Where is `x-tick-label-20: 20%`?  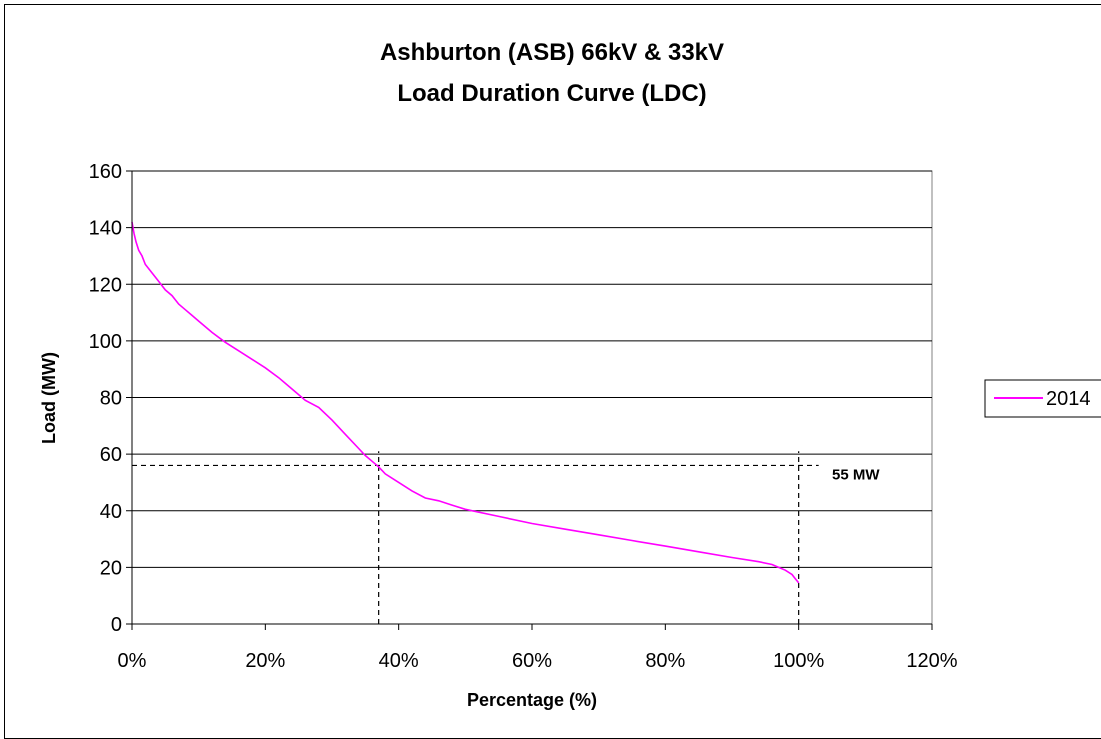
x-tick-label-20: 20% is located at coordinates (265, 661).